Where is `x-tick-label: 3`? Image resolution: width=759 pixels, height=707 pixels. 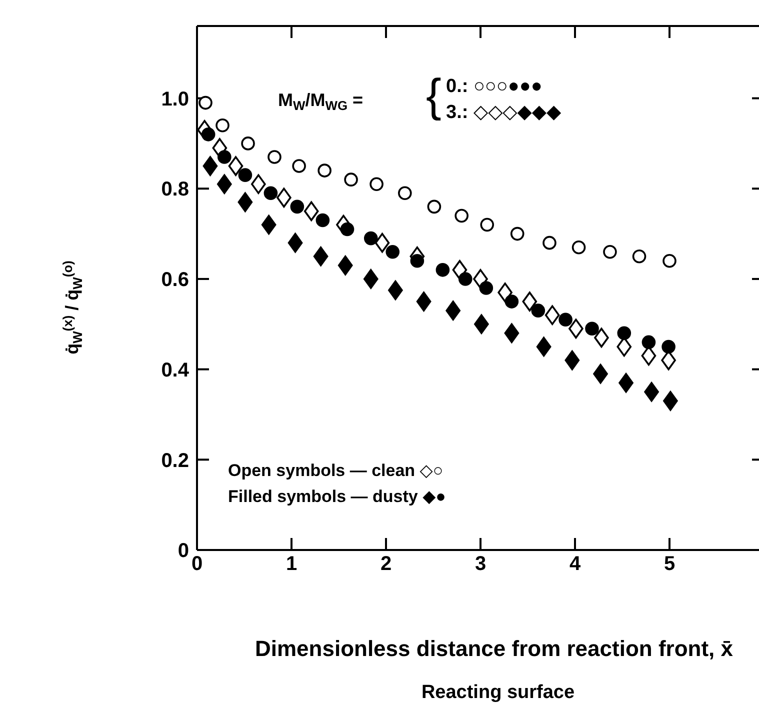
x-tick-label: 3 is located at coordinates (480, 564).